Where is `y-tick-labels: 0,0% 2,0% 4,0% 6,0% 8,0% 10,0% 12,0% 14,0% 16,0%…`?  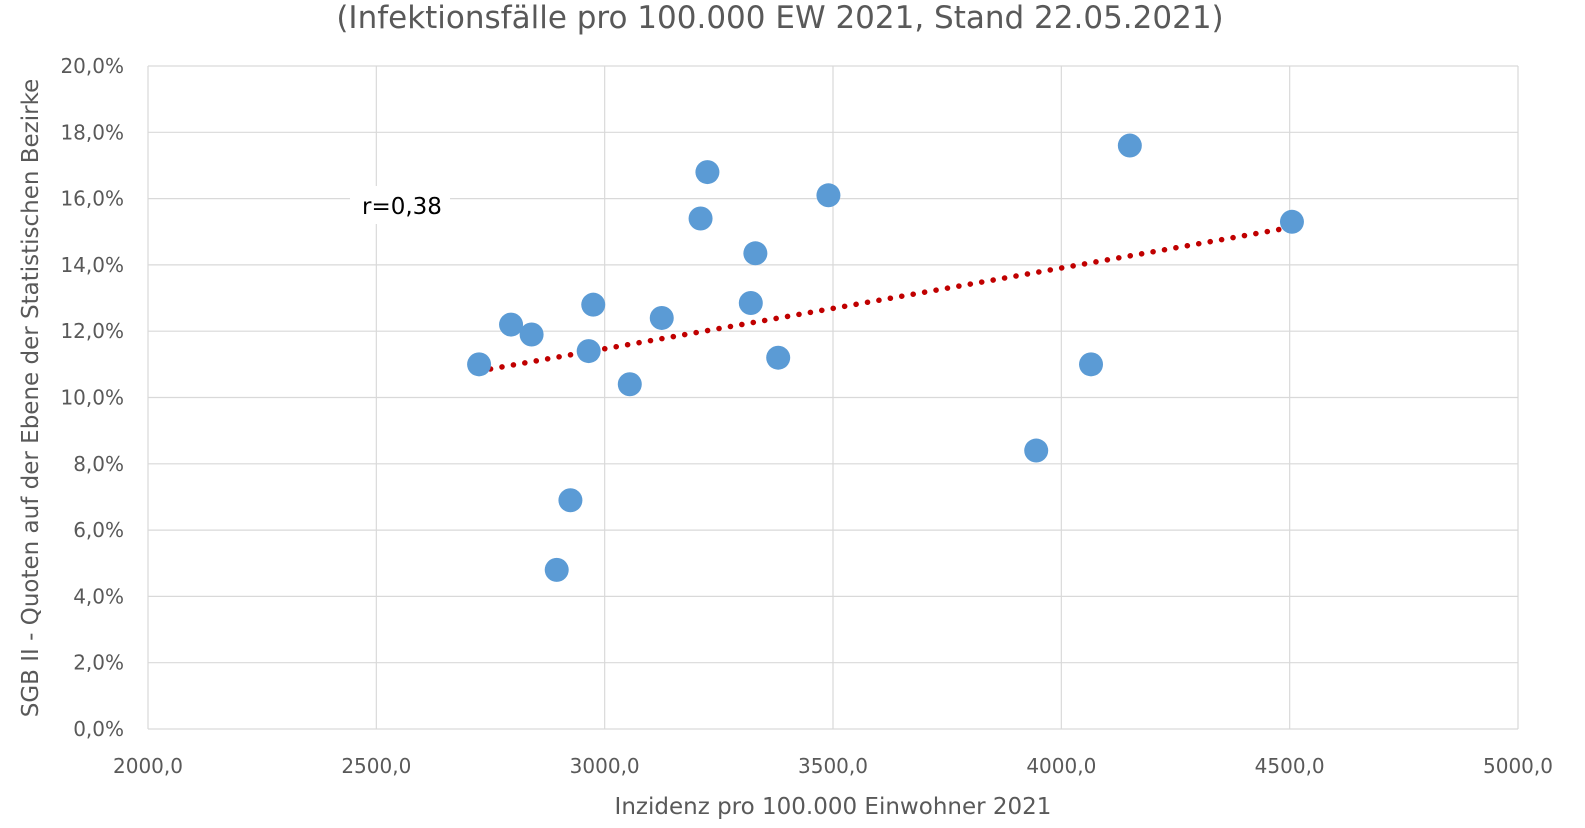 y-tick-labels: 0,0% 2,0% 4,0% 6,0% 8,0% 10,0% 12,0% 14,0% 16,0%… is located at coordinates (92, 397).